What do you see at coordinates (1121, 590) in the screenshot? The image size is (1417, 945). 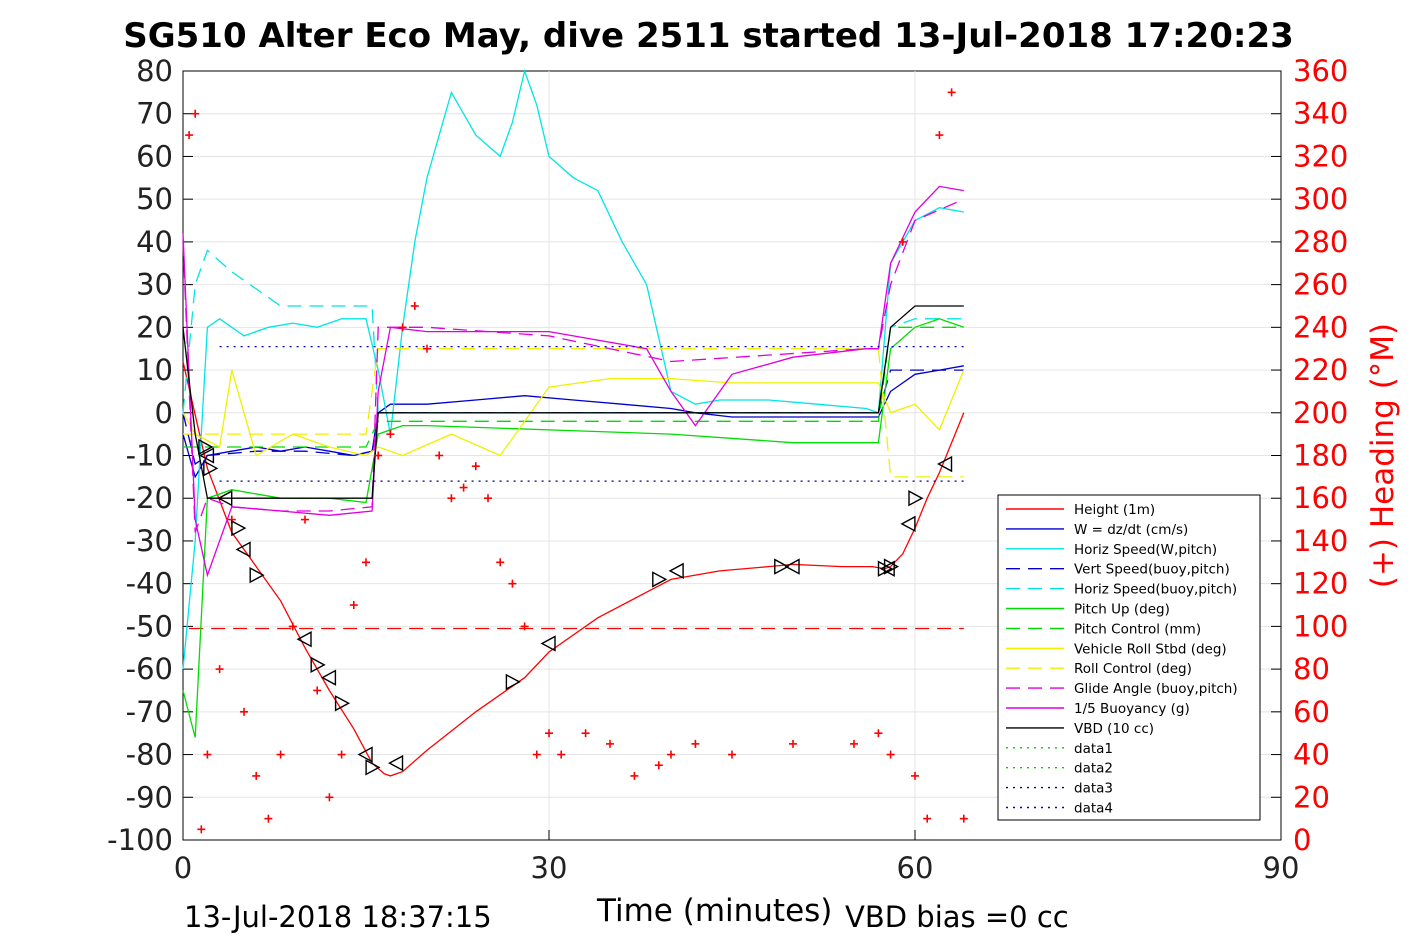 I see `legend-entry: Horiz Speed(buoy,pitch)` at bounding box center [1121, 590].